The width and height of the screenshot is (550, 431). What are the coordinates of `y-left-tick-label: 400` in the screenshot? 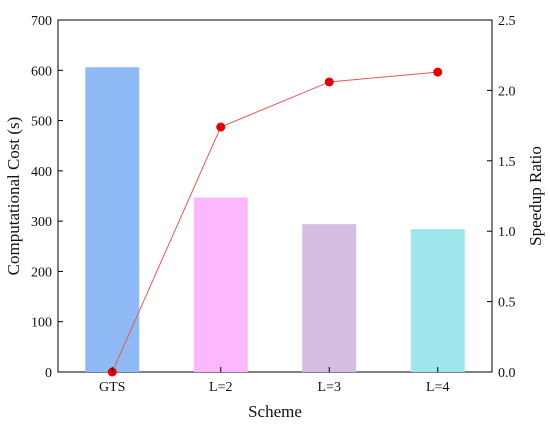 It's located at (41, 172).